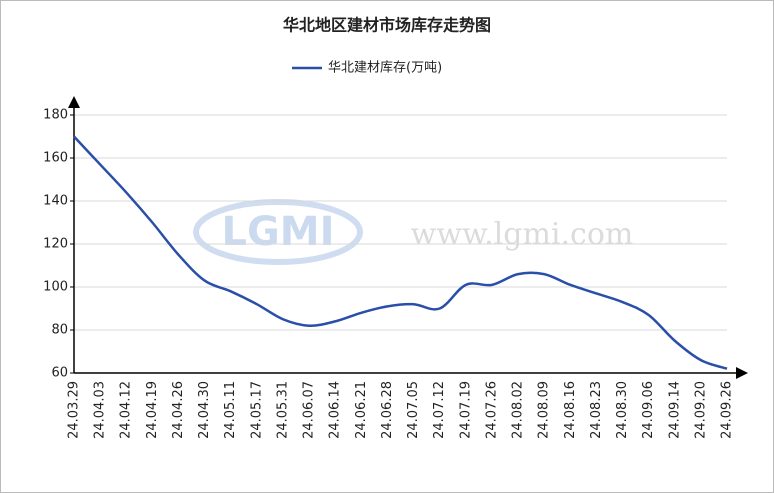  What do you see at coordinates (74, 410) in the screenshot?
I see `x-tick-label: 24.03.29` at bounding box center [74, 410].